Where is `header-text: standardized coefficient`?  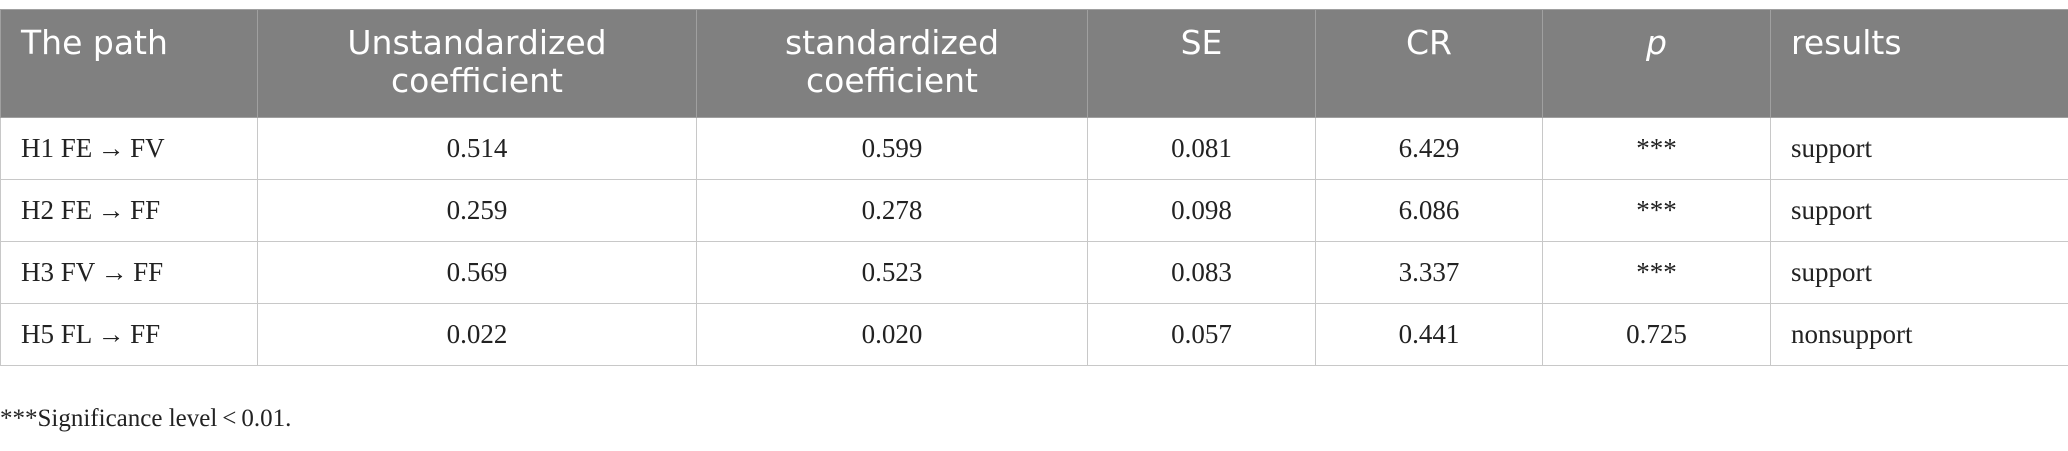
header-text: standardized coefficient is located at coordinates (892, 61).